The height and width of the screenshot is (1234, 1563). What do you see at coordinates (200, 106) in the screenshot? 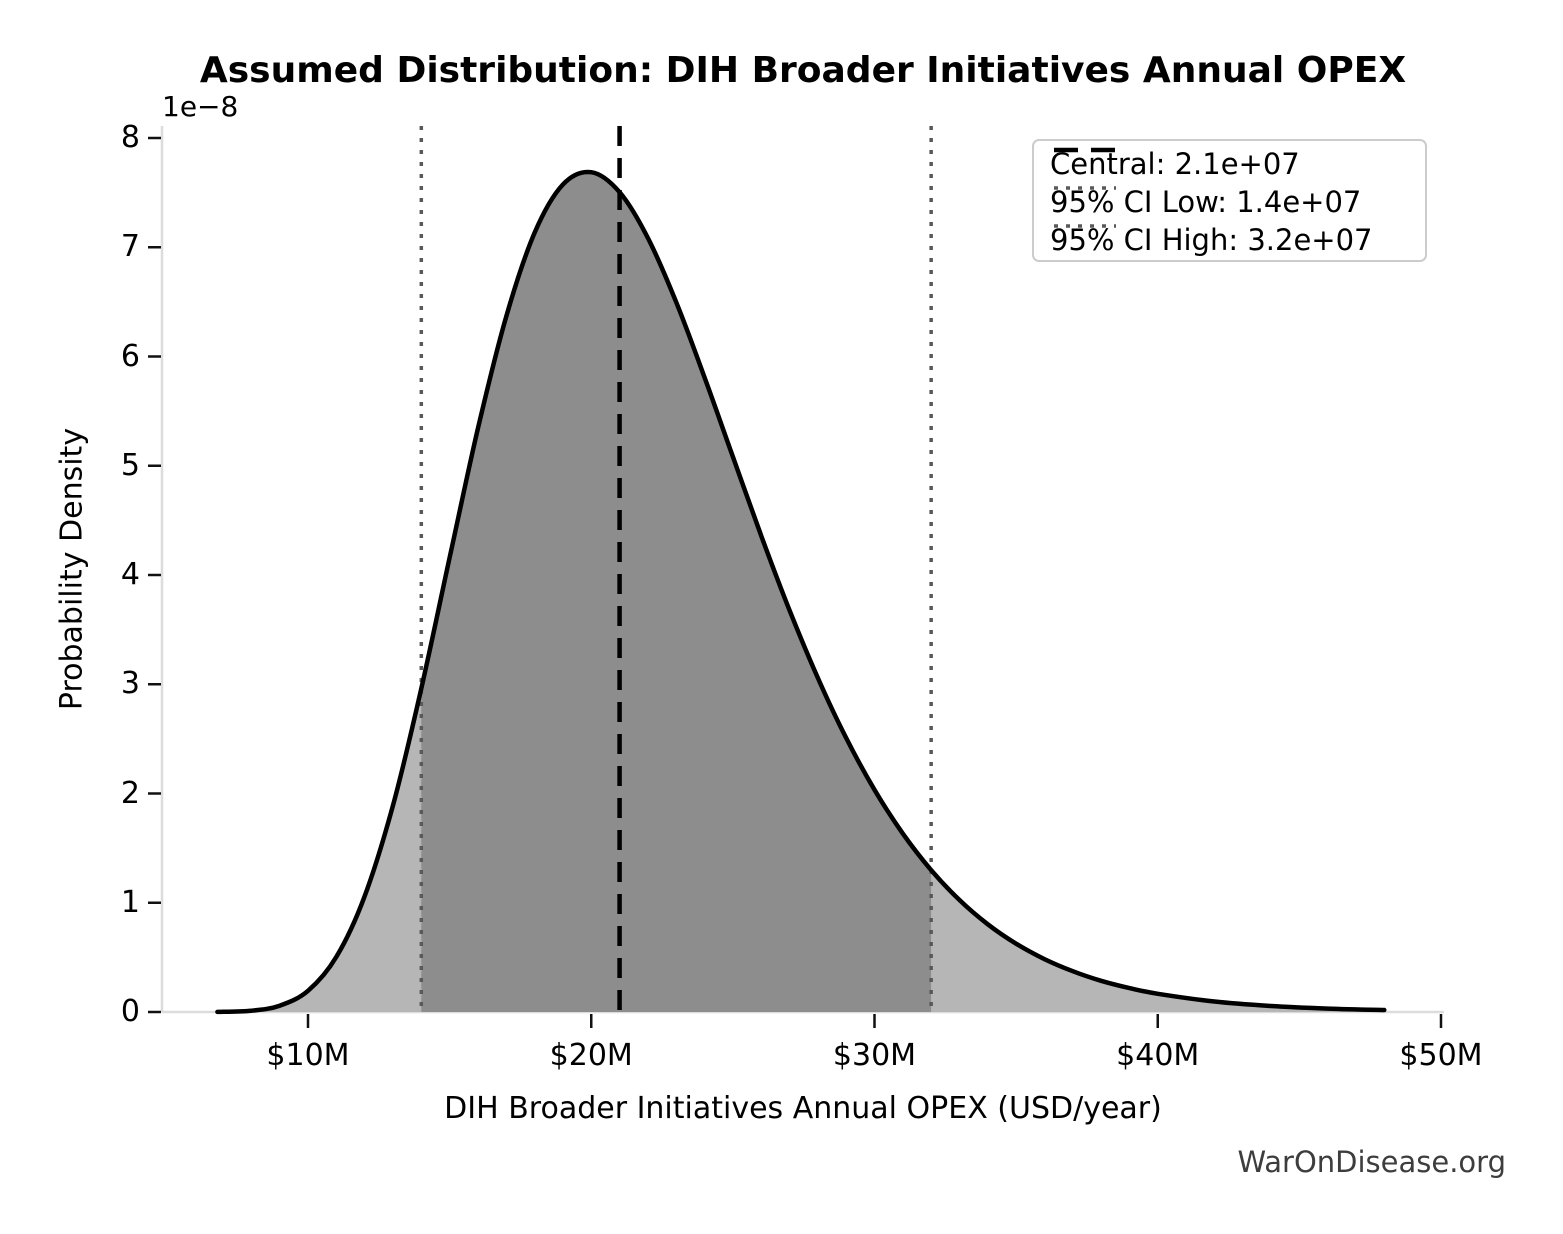
I see `y-axis-offset-label: 1e−8` at bounding box center [200, 106].